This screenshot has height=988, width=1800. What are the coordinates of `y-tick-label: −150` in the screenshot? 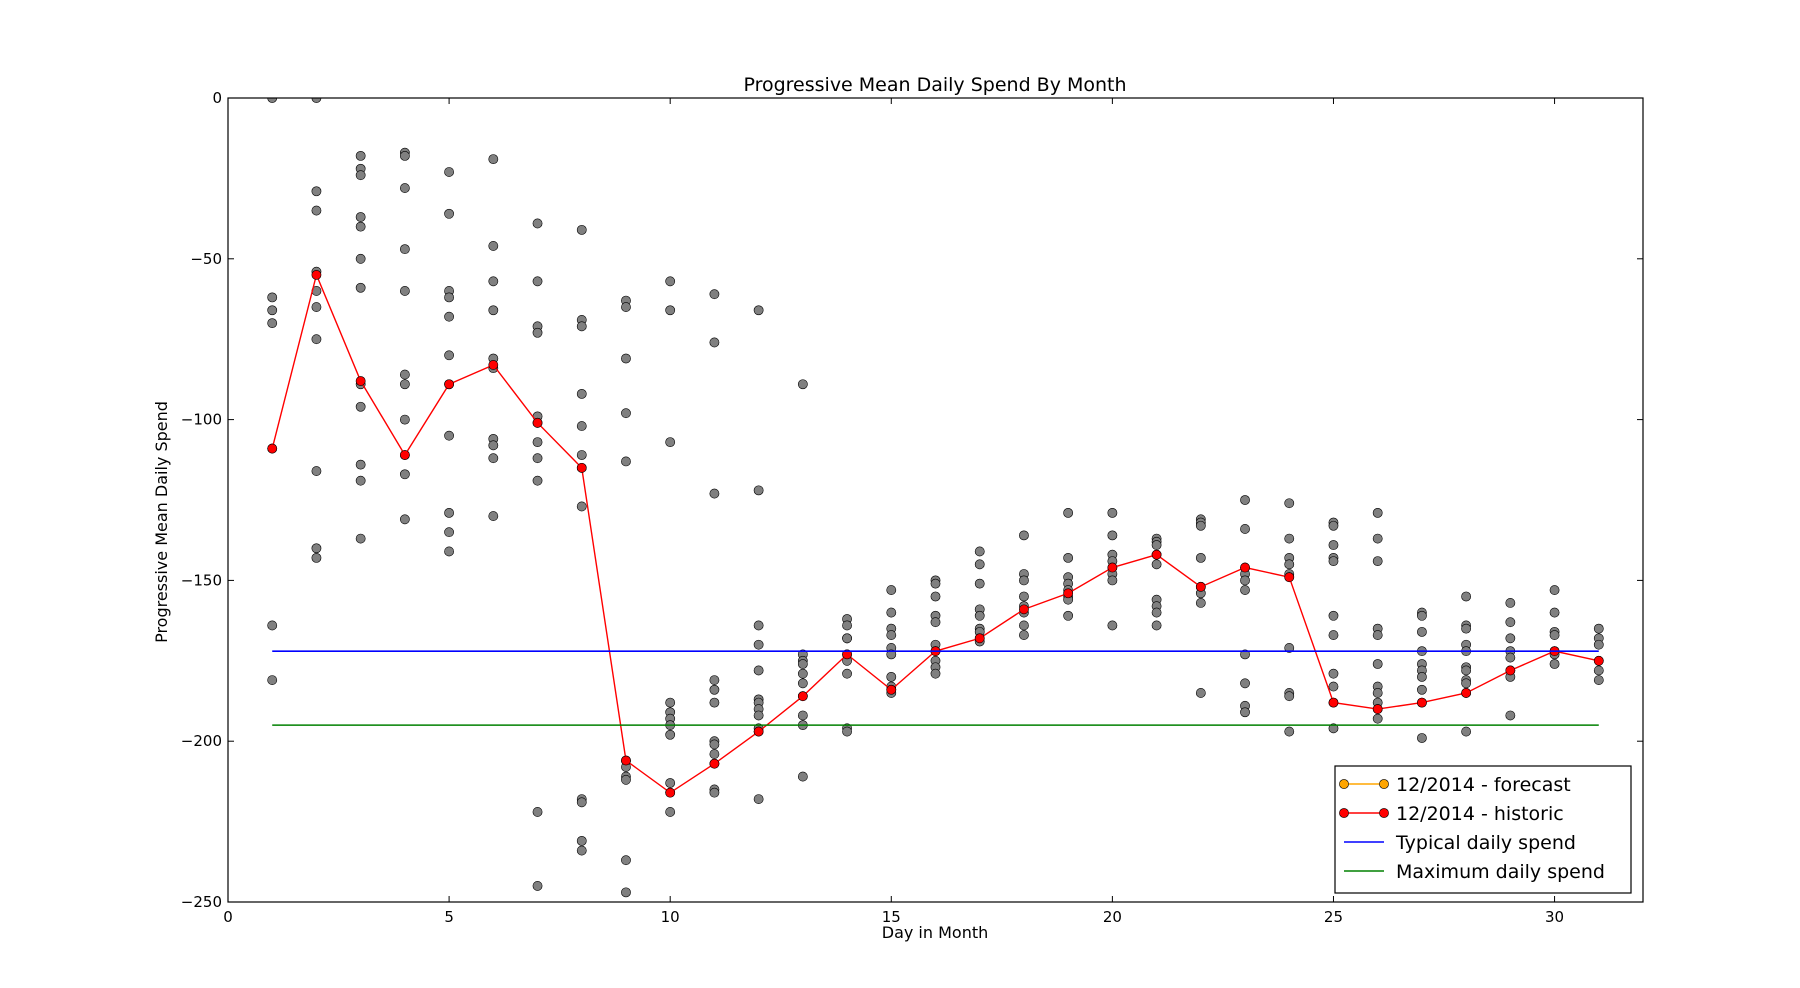 It's located at (201, 580).